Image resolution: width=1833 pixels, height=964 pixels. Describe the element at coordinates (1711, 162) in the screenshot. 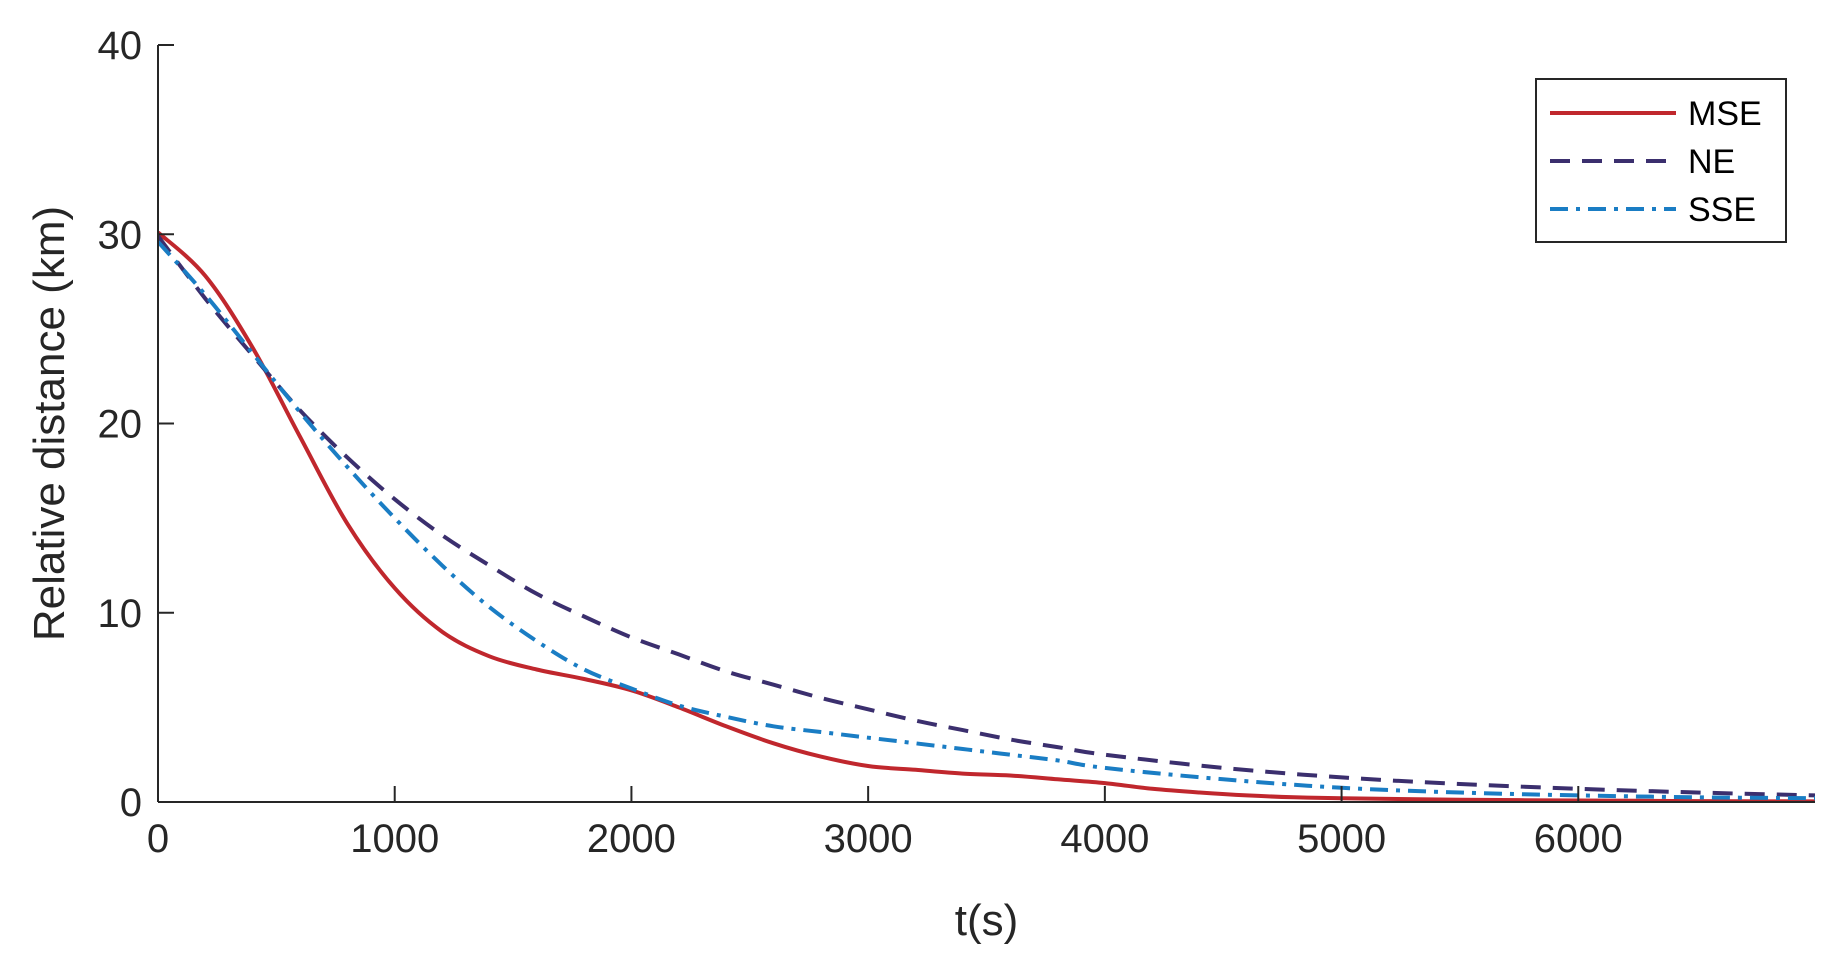

I see `legend-label-ne: NE` at that location.